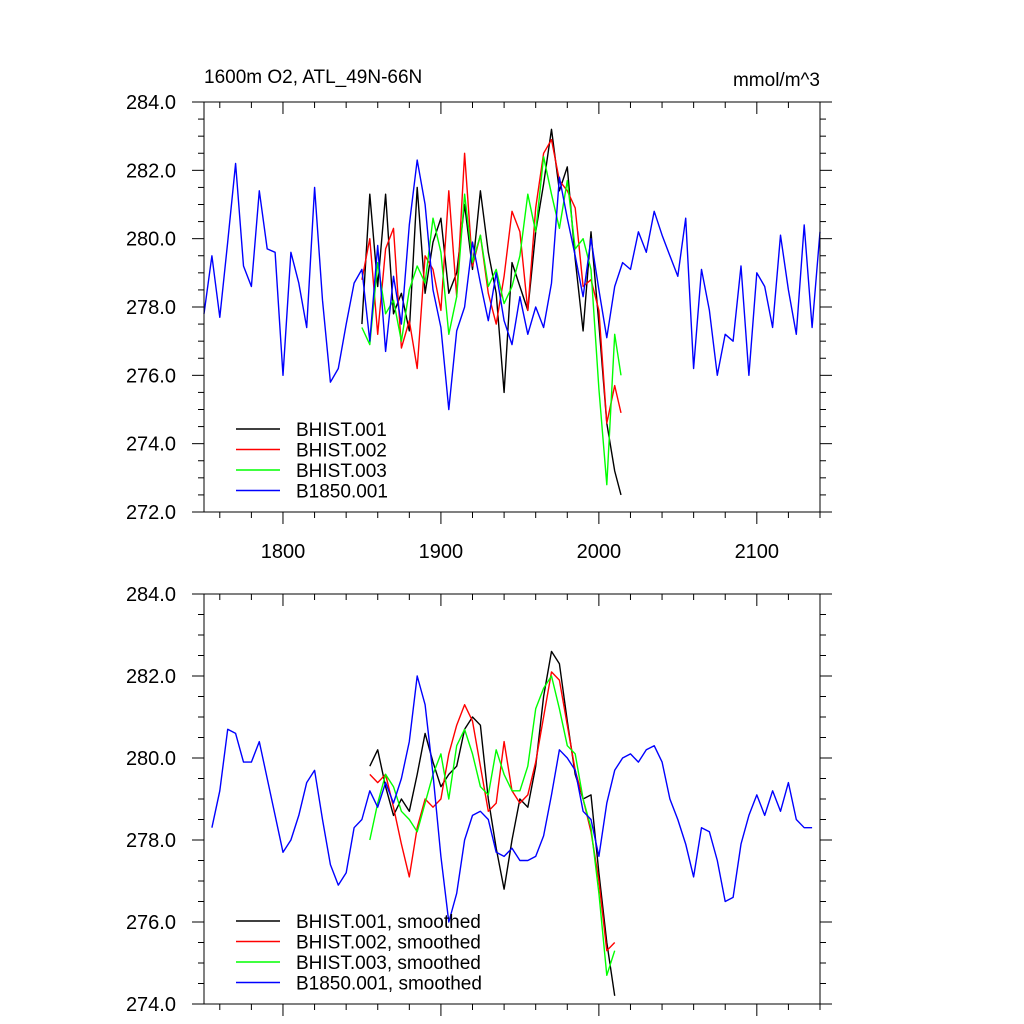  What do you see at coordinates (492, 811) in the screenshot?
I see `series-line-bhist-002-smoothed` at bounding box center [492, 811].